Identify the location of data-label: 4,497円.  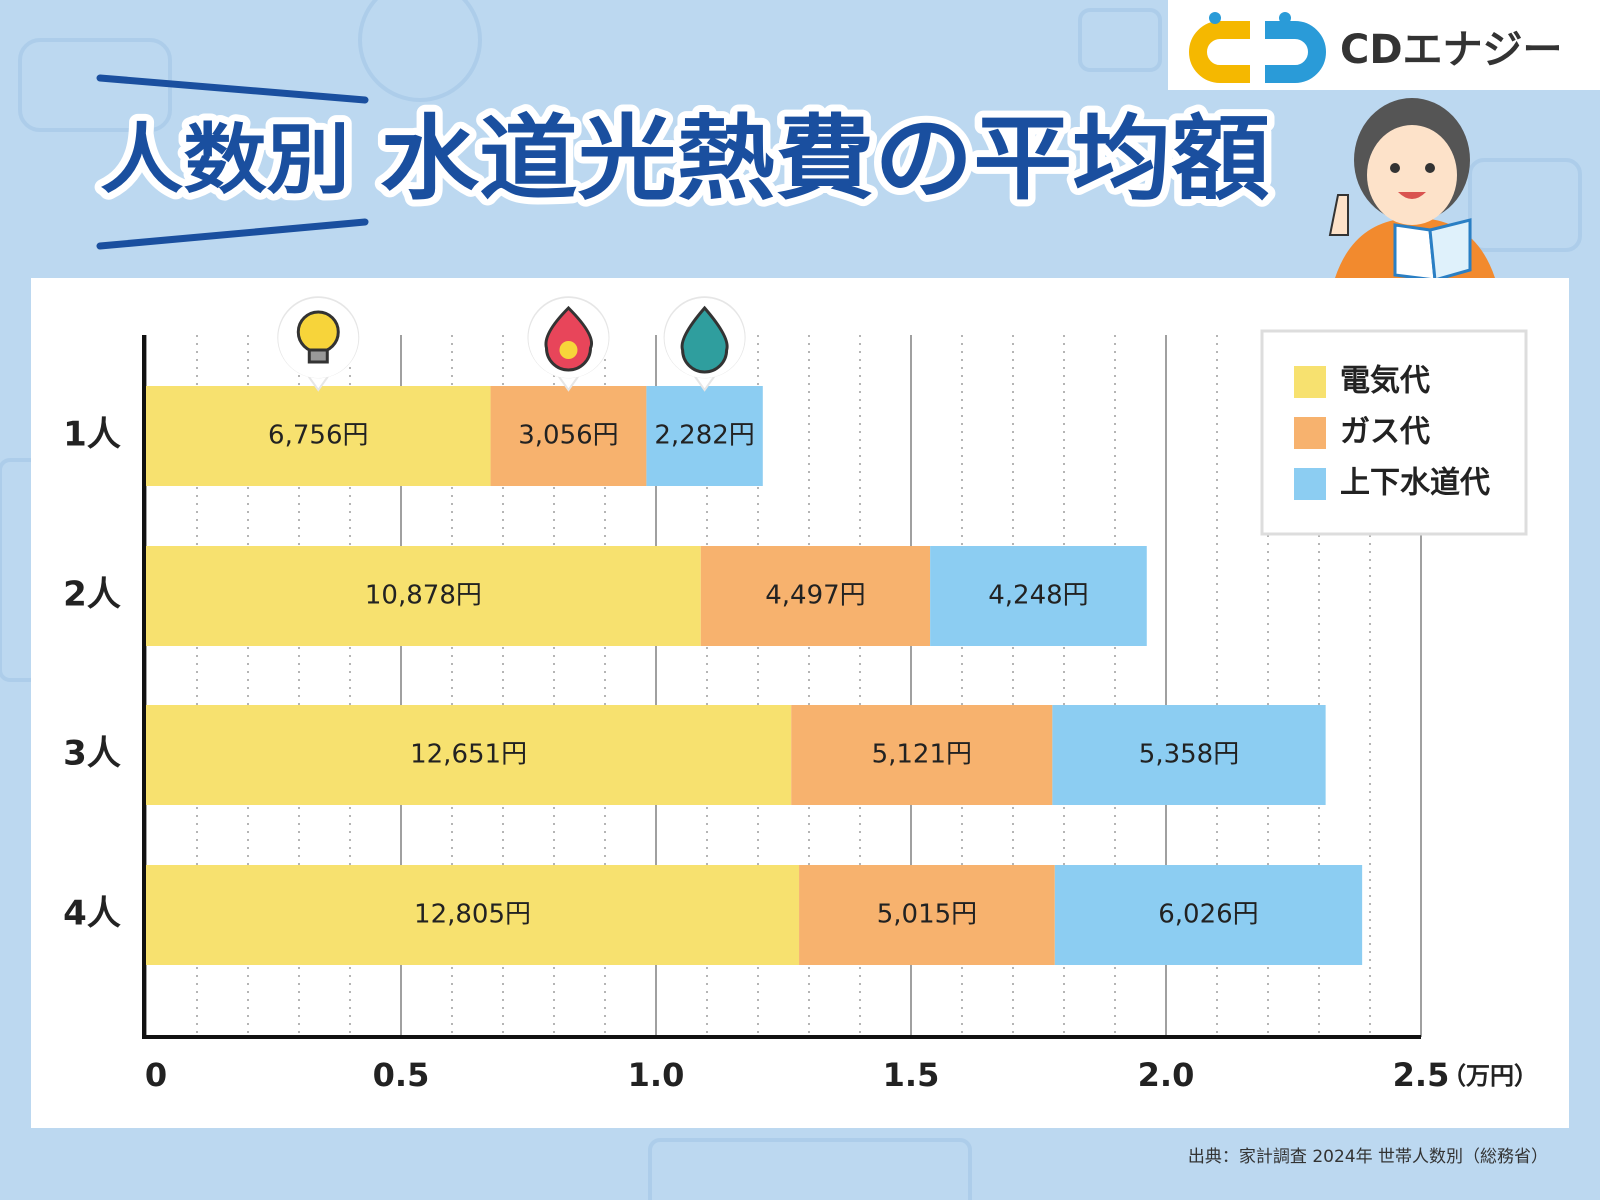
(815, 596).